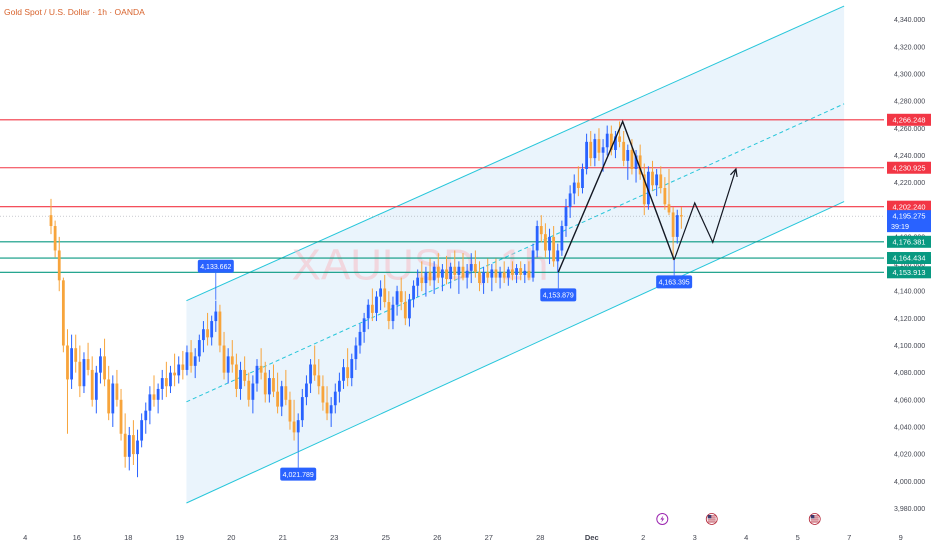  I want to click on level-price-badge, so click(909, 167).